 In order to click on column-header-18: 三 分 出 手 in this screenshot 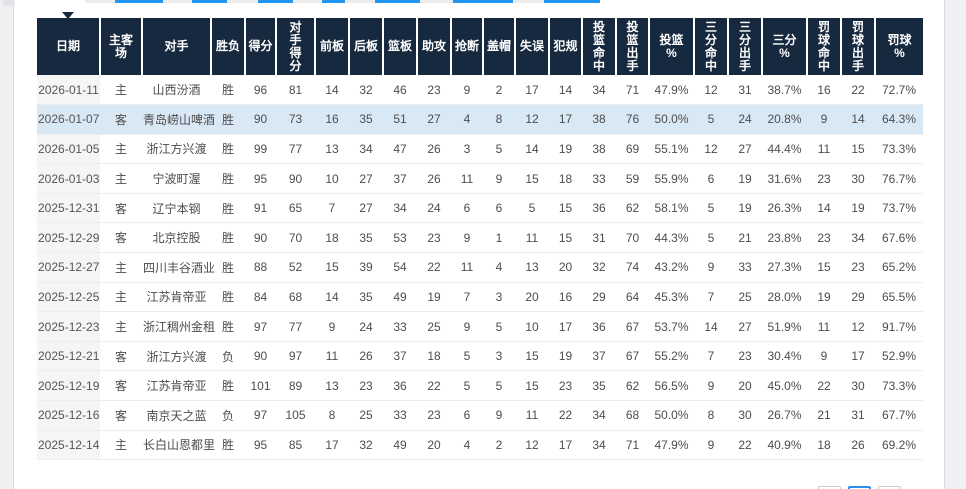, I will do `click(745, 46)`.